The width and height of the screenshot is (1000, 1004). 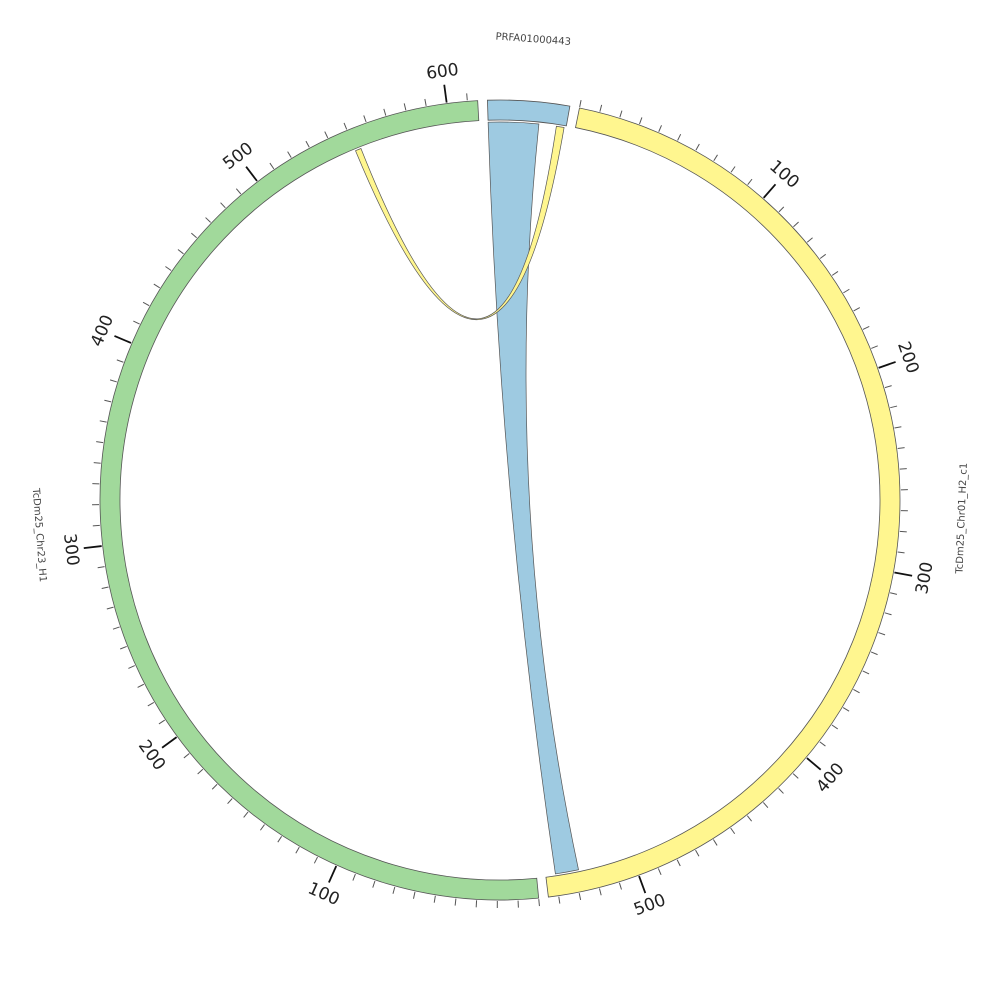 I want to click on tick-label-chr23: 100, so click(x=324, y=895).